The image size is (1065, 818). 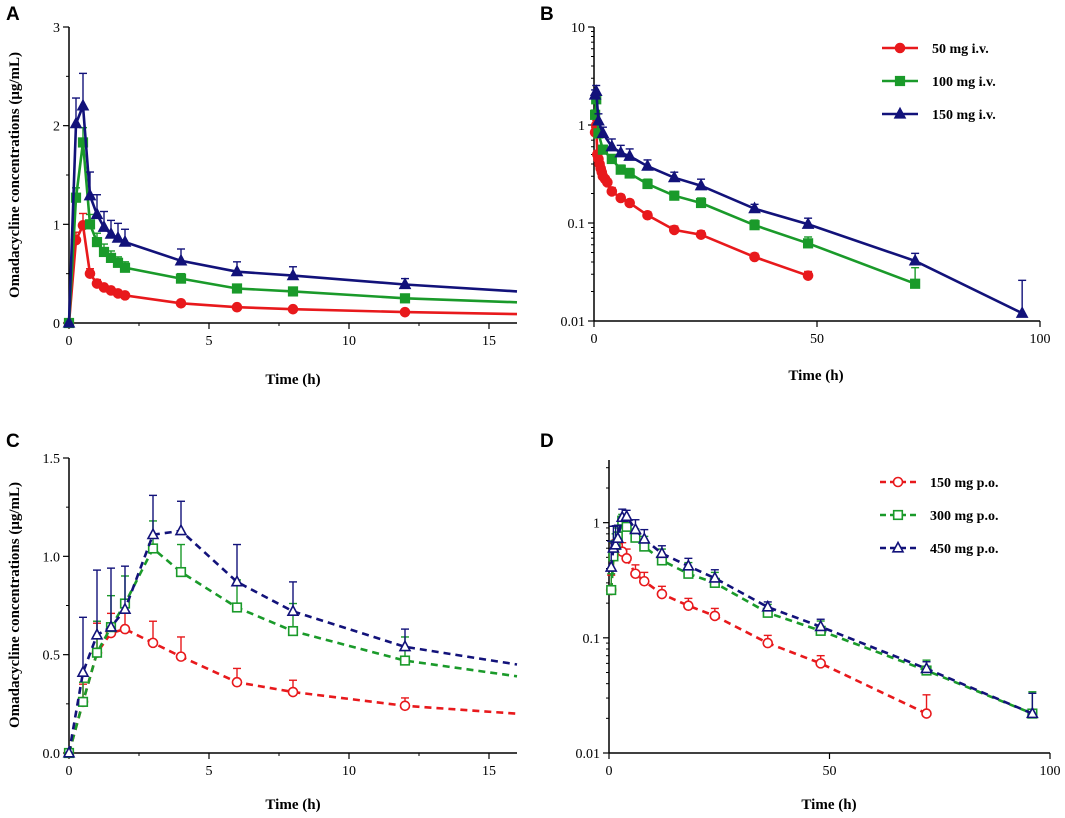 I want to click on legend-label: 150 mg i.v., so click(x=964, y=115).